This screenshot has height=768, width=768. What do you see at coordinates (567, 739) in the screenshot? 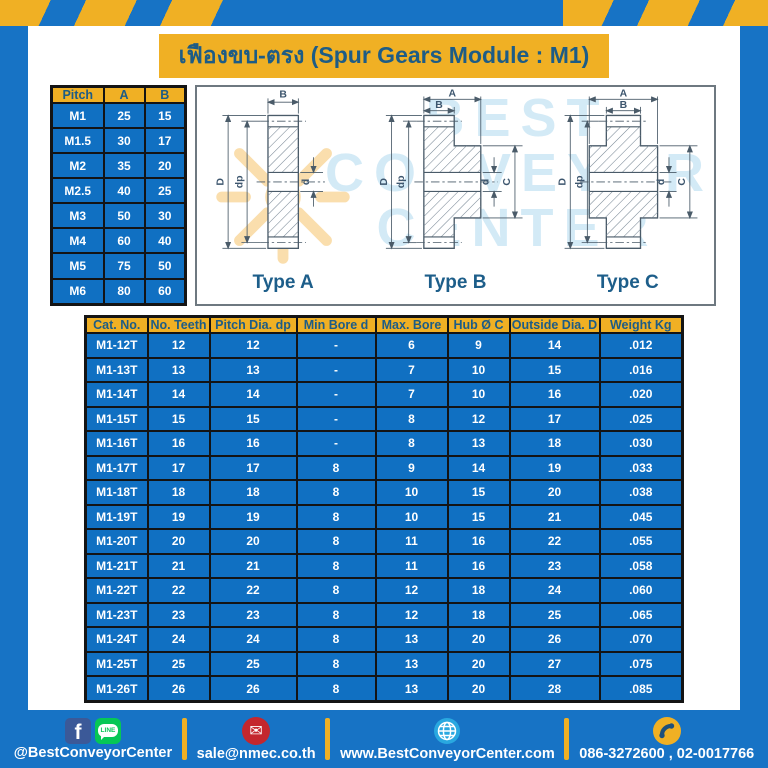
I see `footer-separator` at bounding box center [567, 739].